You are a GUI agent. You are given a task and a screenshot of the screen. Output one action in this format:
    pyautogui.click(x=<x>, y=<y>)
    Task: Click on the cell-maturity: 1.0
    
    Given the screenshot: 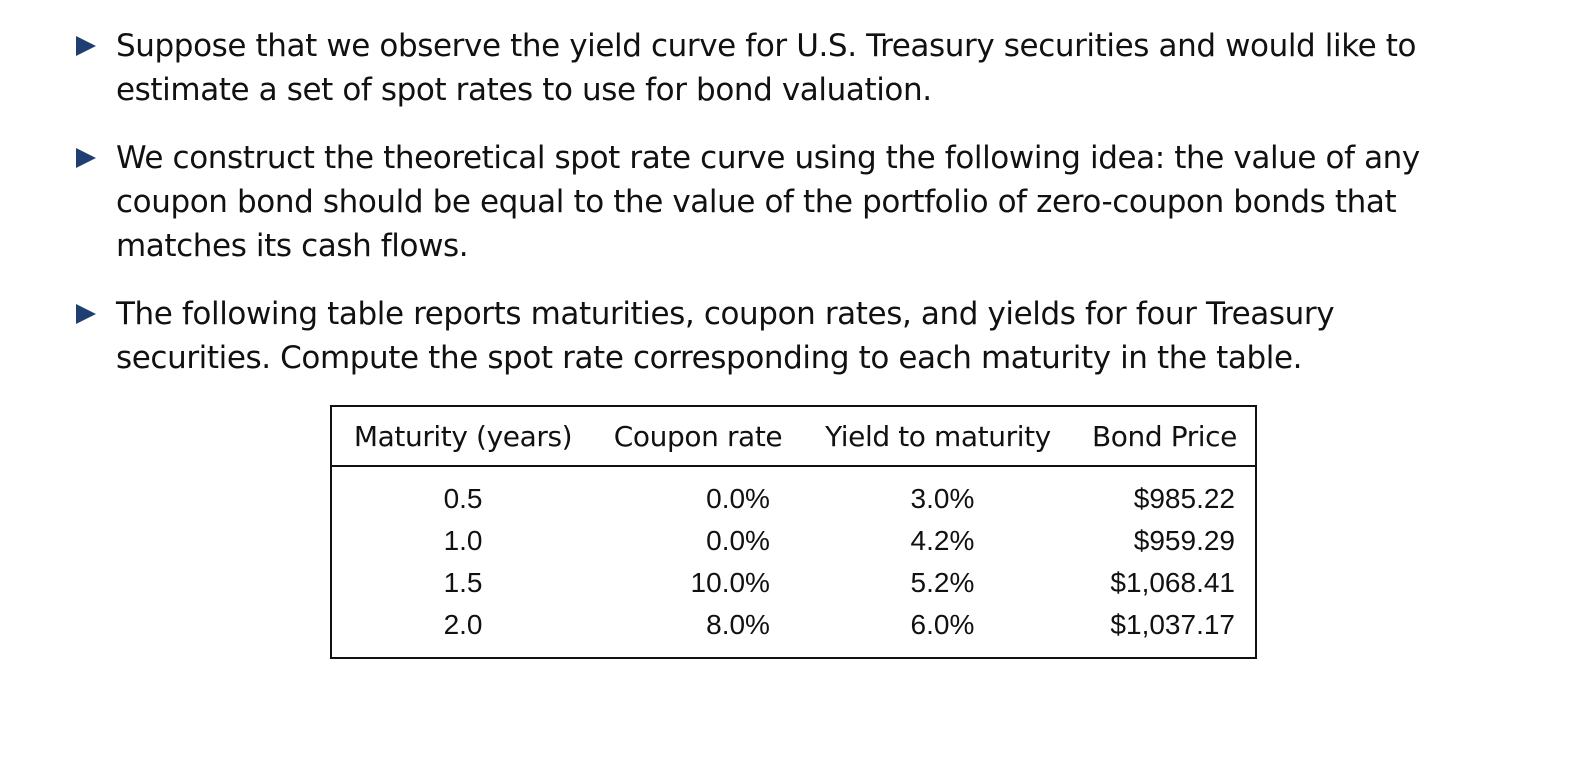 What is the action you would take?
    pyautogui.click(x=463, y=540)
    